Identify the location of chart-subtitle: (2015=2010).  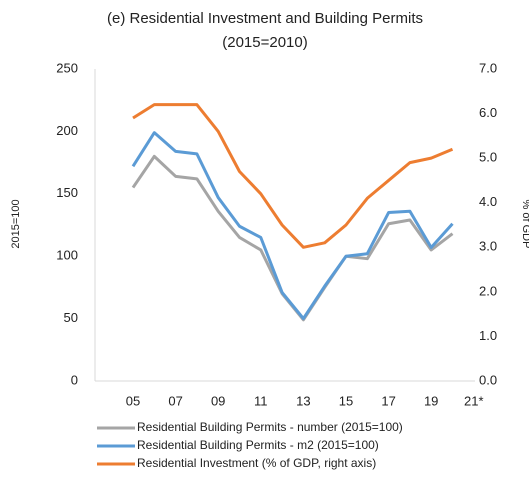
(265, 42).